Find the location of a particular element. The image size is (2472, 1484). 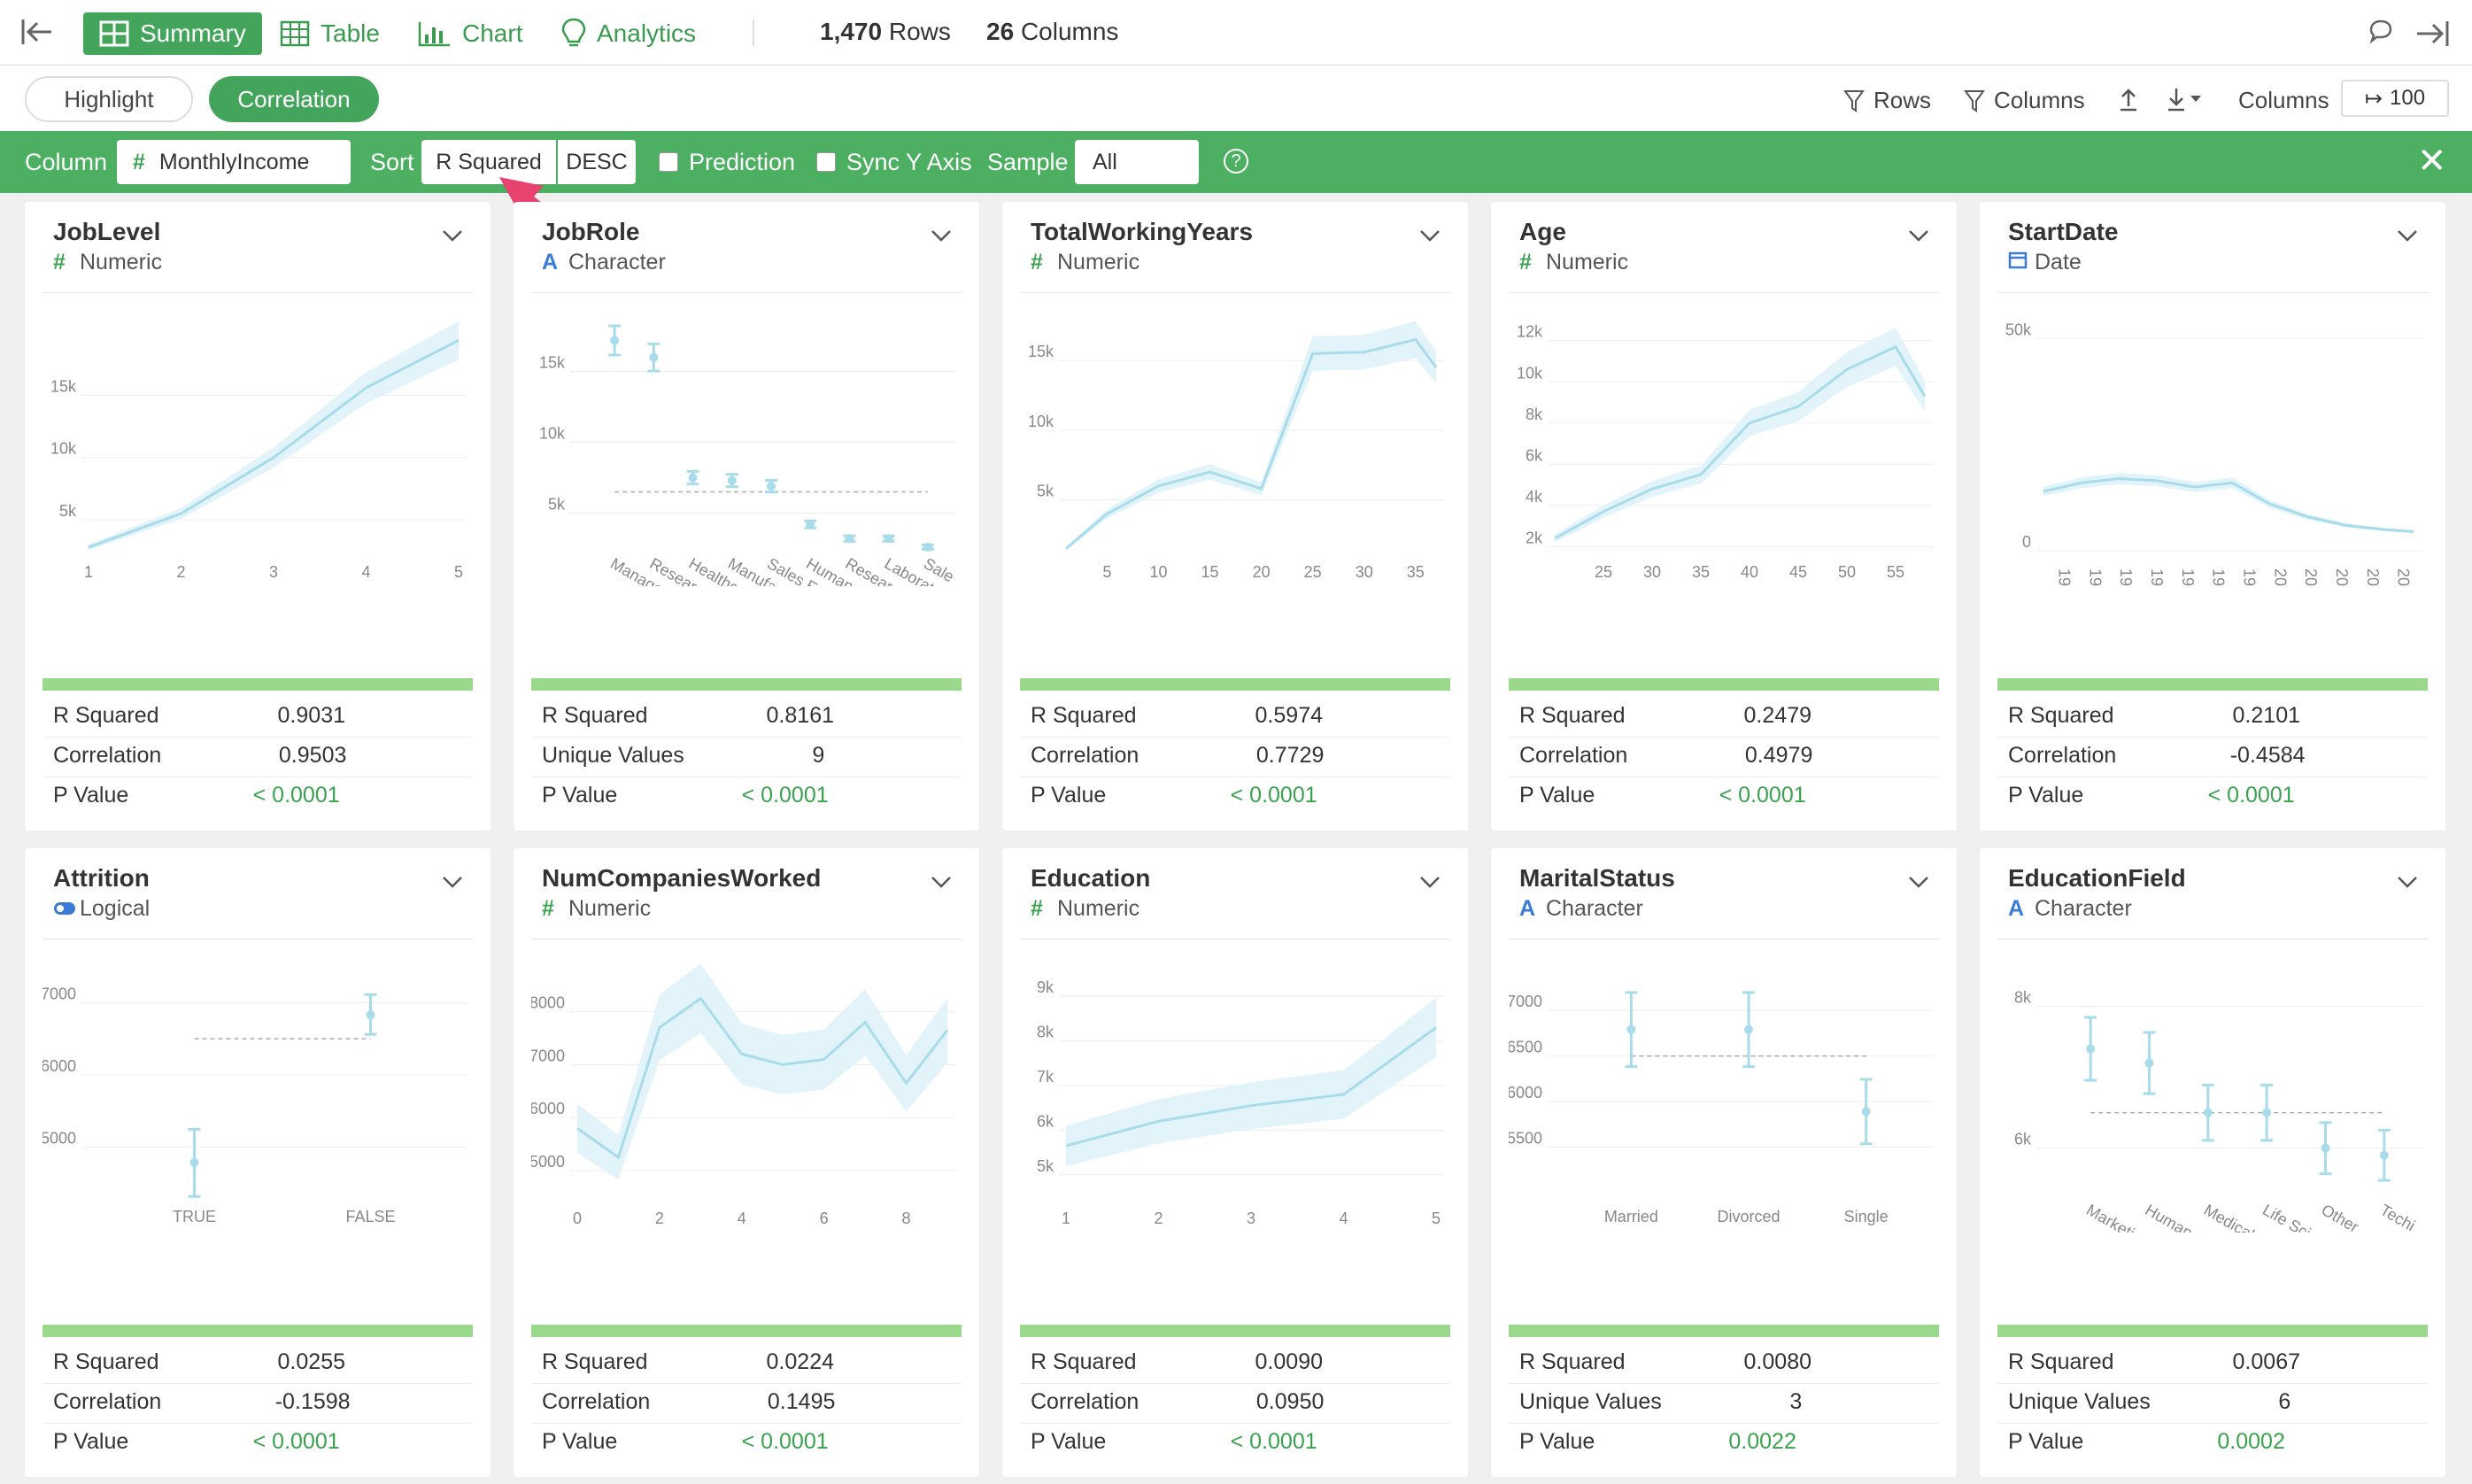

close-icon: ✕ is located at coordinates (2432, 161).